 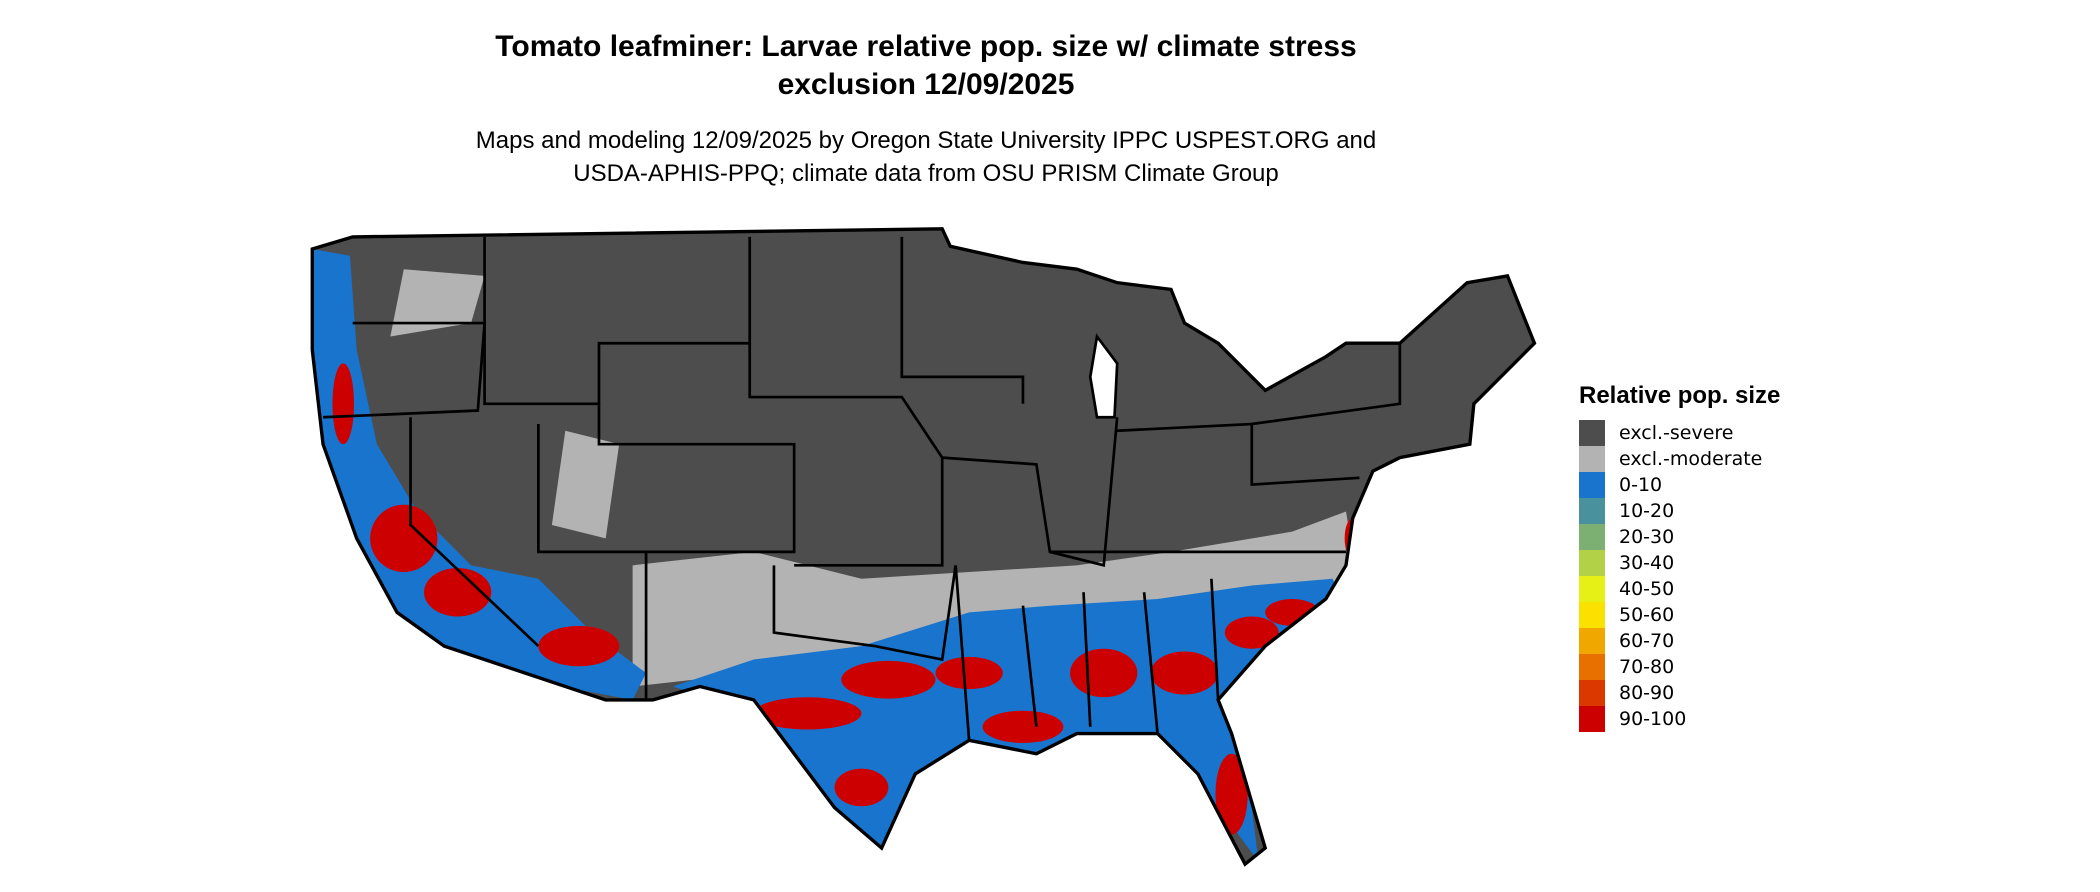 I want to click on excl-moderate-region, so click(x=996, y=599).